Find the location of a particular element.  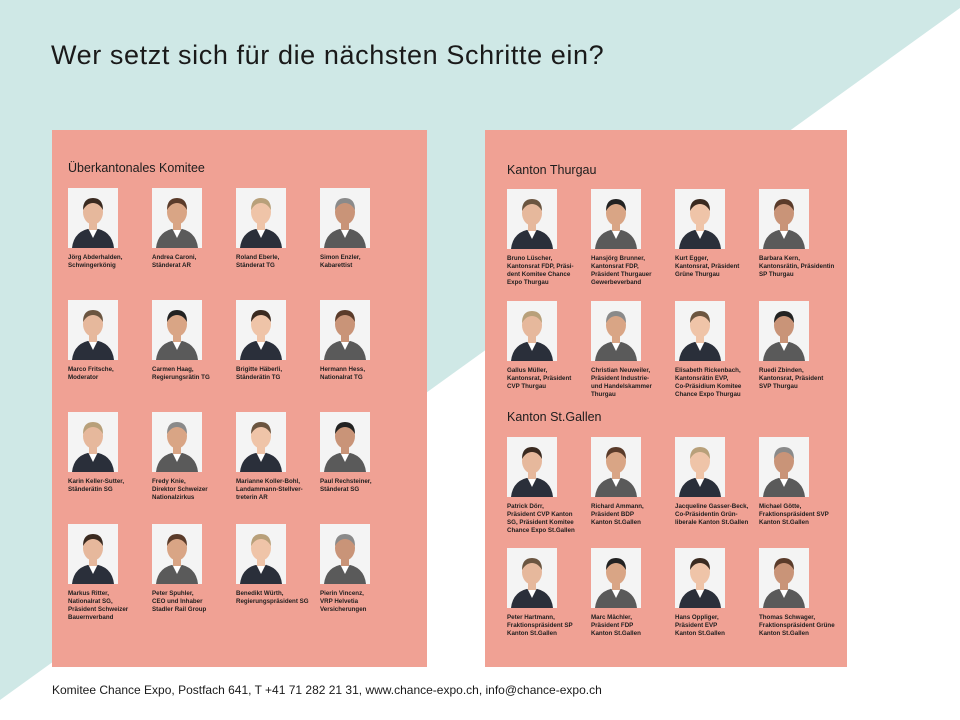

caption-line: Kanton St.Gallen is located at coordinates (784, 633).